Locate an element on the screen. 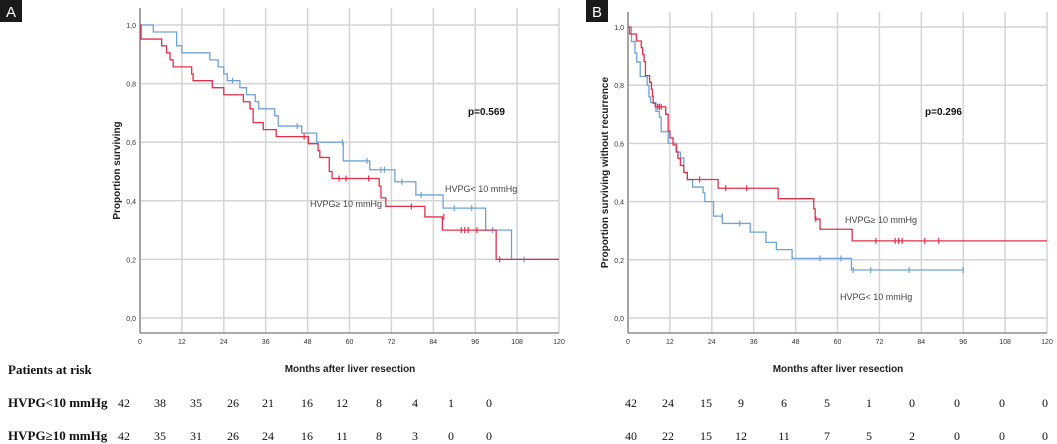 The height and width of the screenshot is (444, 1057). risk-count-cell: 38 is located at coordinates (160, 403).